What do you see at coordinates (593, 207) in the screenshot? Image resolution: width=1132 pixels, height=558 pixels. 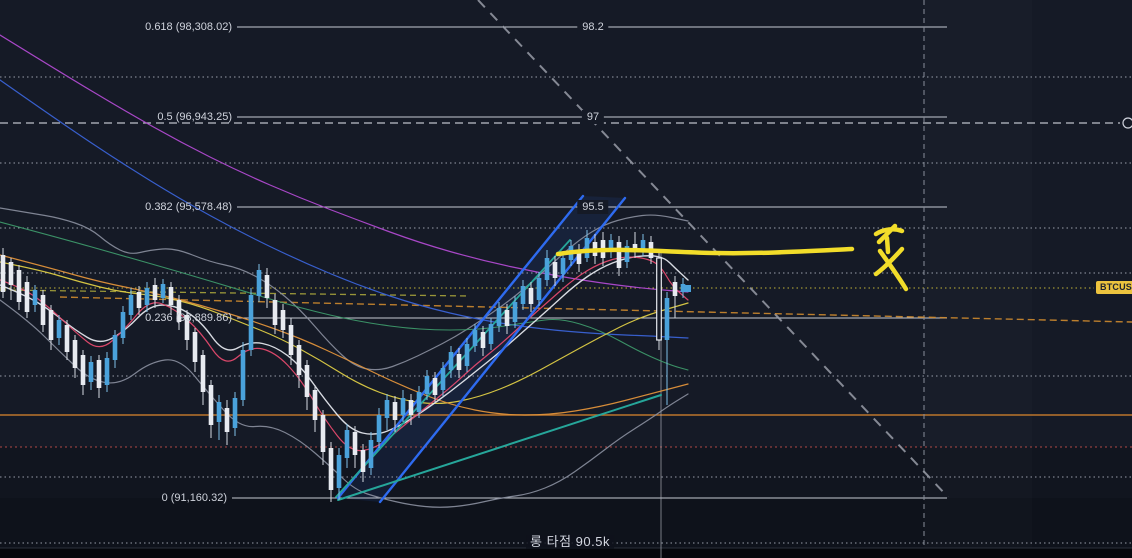 I see `price-tag-95-5: 95.5` at bounding box center [593, 207].